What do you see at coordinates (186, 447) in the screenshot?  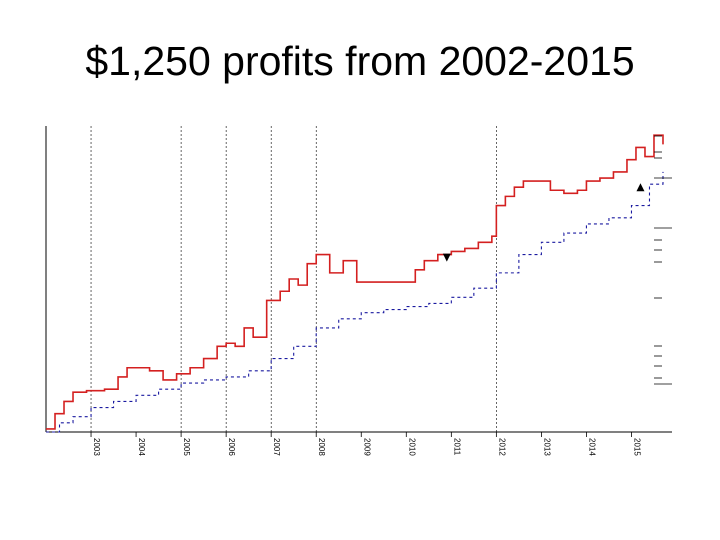 I see `x-tick-label: 2005` at bounding box center [186, 447].